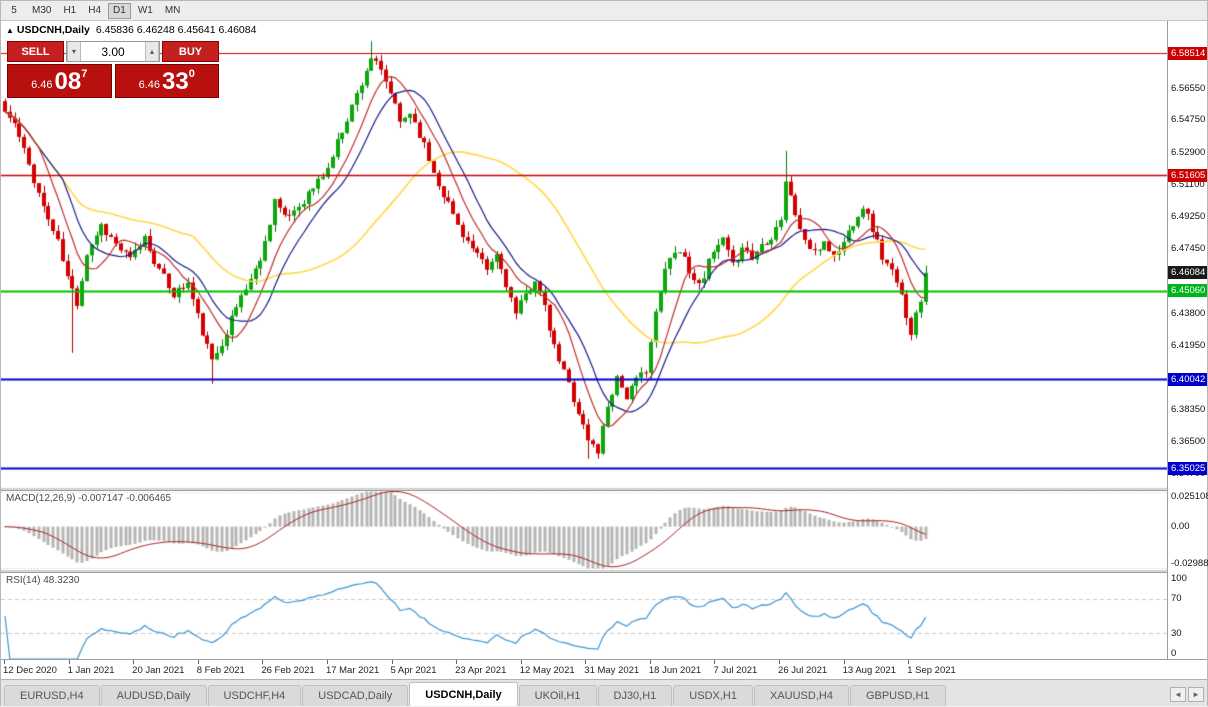  What do you see at coordinates (288, 668) in the screenshot?
I see `time-axis-label: 26 Feb 2021` at bounding box center [288, 668].